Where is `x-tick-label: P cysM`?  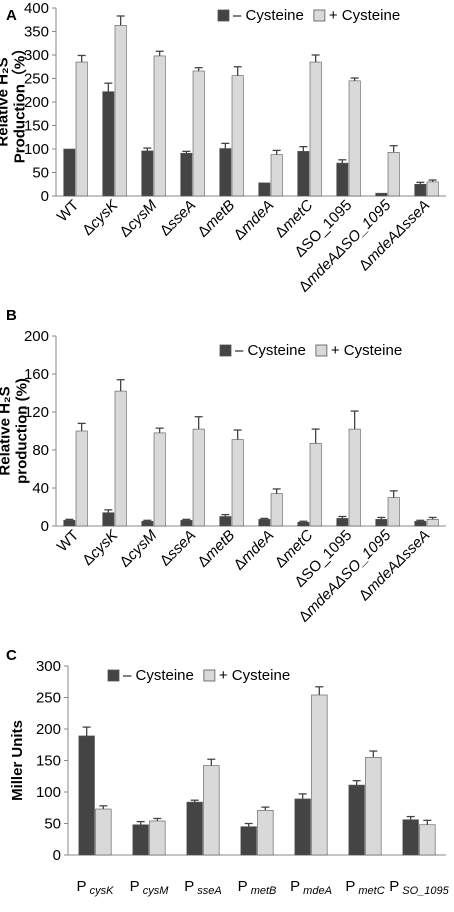
x-tick-label: P cysM is located at coordinates (150, 887).